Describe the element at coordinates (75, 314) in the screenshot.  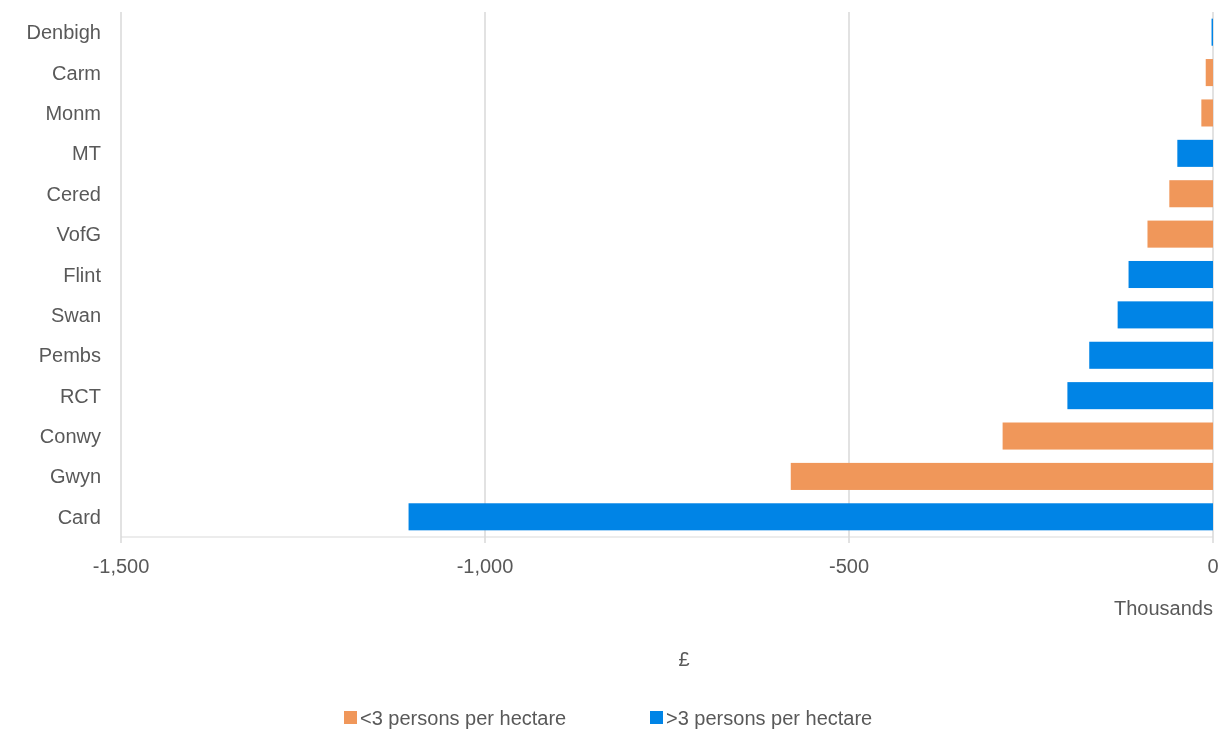
I see `y-tick-label: Swan` at that location.